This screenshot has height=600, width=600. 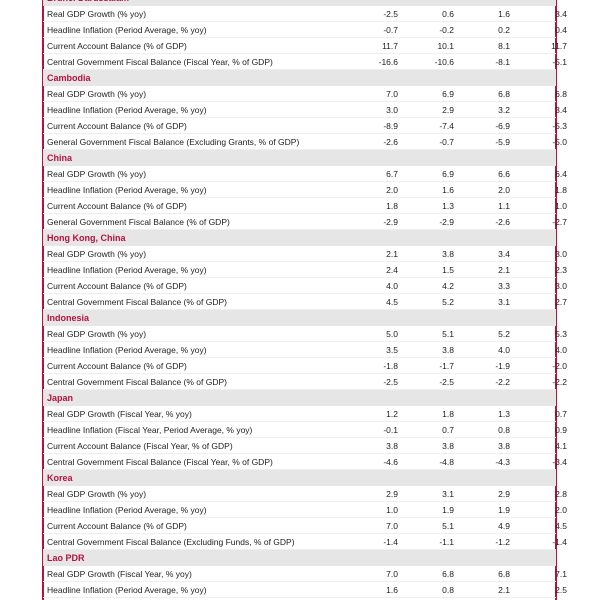 I want to click on section-header: Indonesia, so click(x=299, y=318).